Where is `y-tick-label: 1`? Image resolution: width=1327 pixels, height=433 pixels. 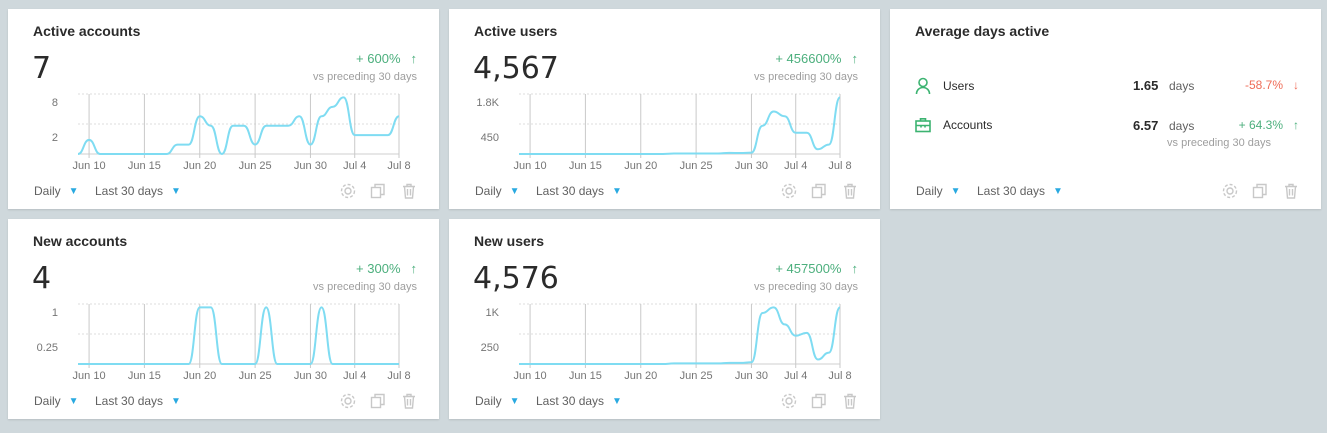
y-tick-label: 1 is located at coordinates (55, 313).